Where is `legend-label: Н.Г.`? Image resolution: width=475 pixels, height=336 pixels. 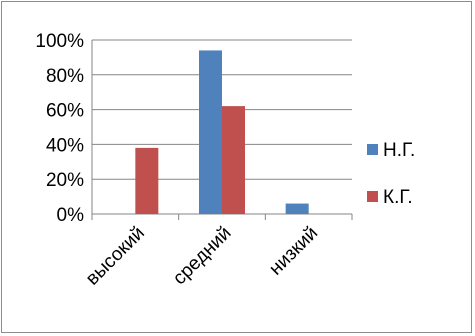
legend-label: Н.Г. is located at coordinates (399, 150).